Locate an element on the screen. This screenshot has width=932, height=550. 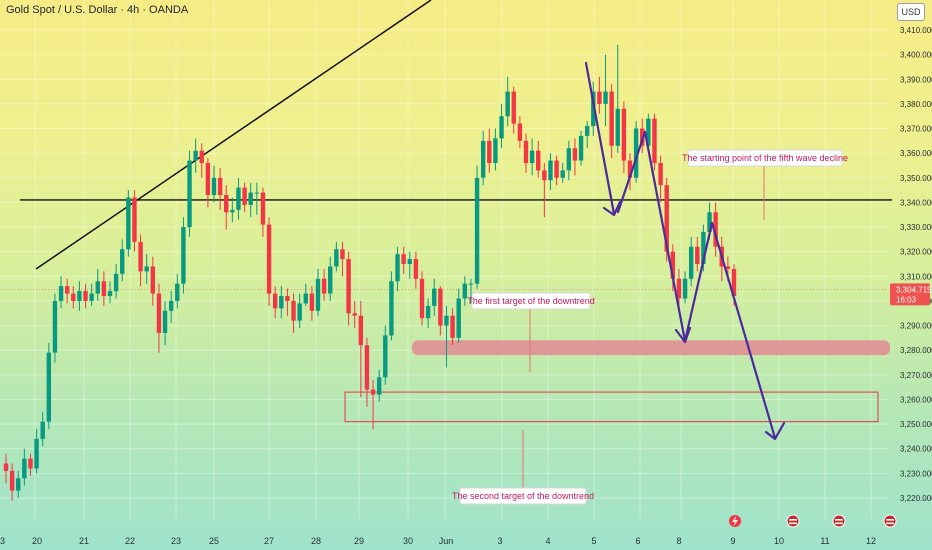
y-tick-label: 3,280.000 is located at coordinates (916, 350).